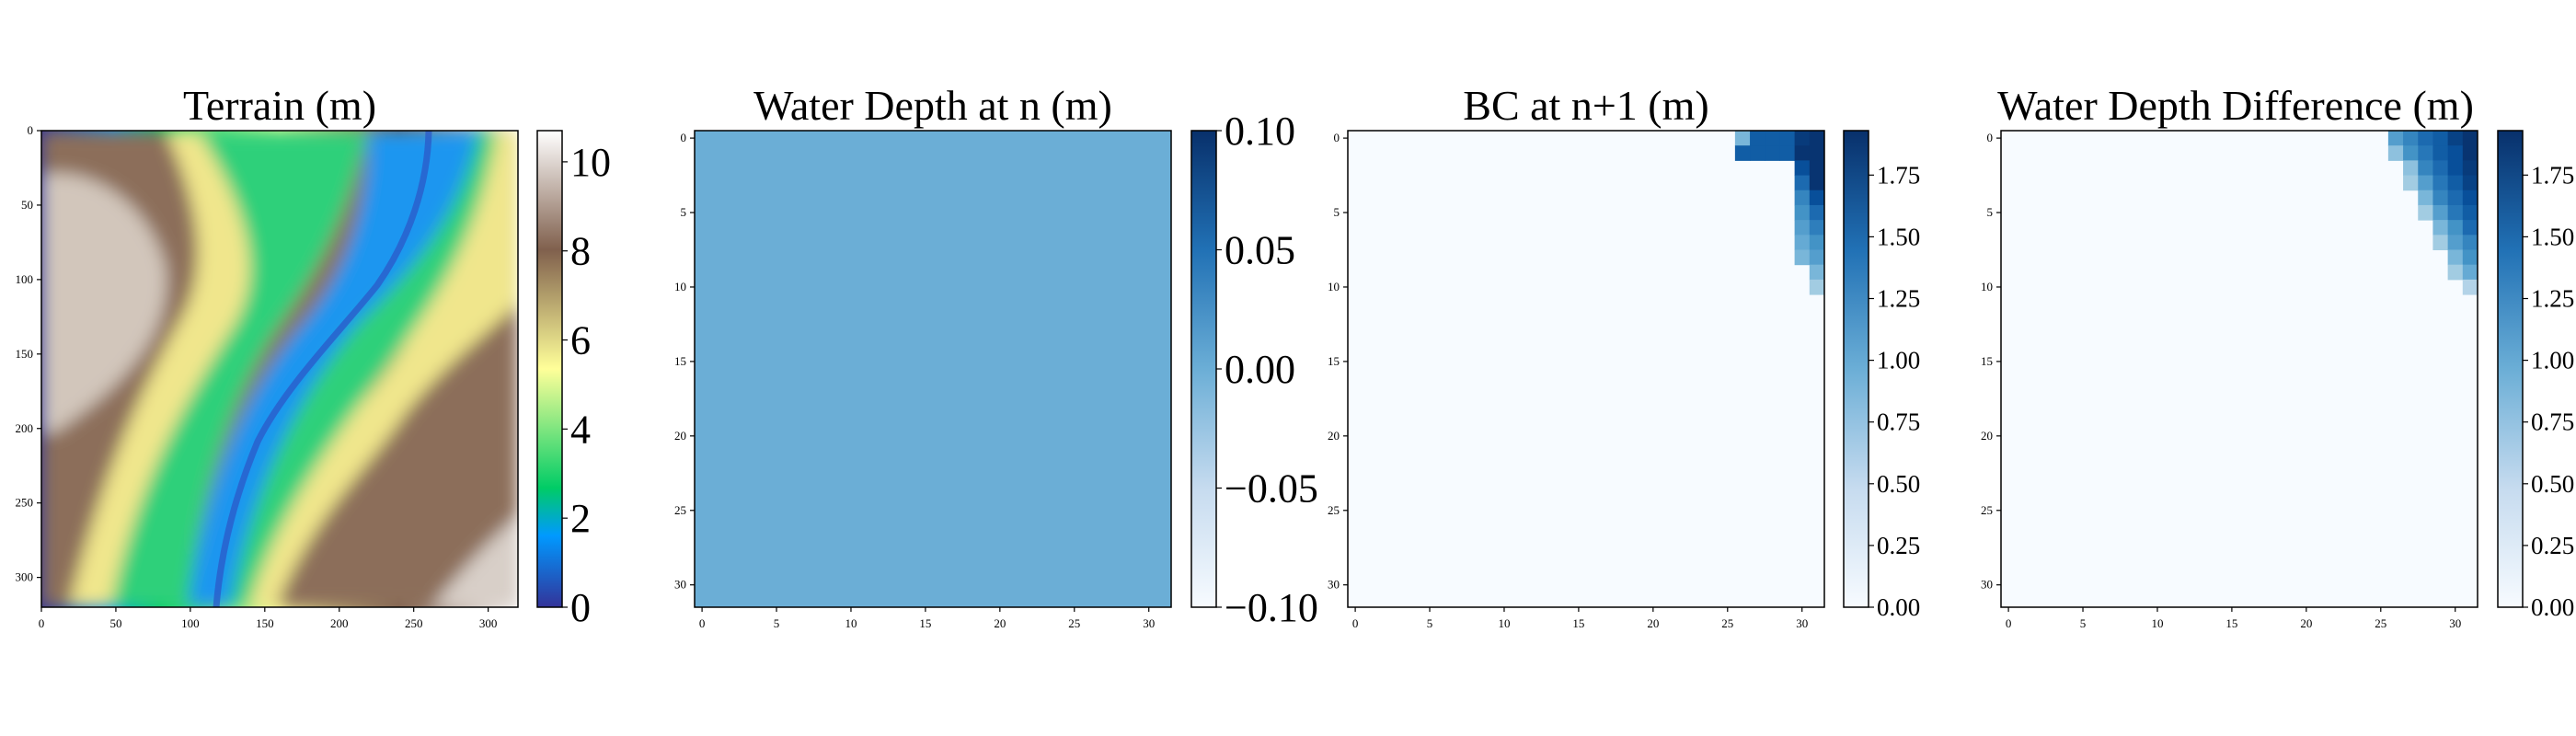 This screenshot has width=2576, height=736. What do you see at coordinates (580, 429) in the screenshot?
I see `colorbar-tick-label: 4` at bounding box center [580, 429].